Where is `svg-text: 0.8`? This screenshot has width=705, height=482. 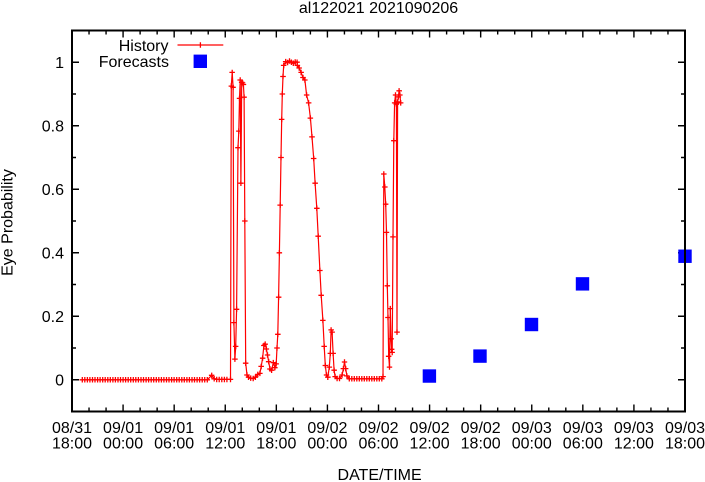 svg-text: 0.8 is located at coordinates (53, 127).